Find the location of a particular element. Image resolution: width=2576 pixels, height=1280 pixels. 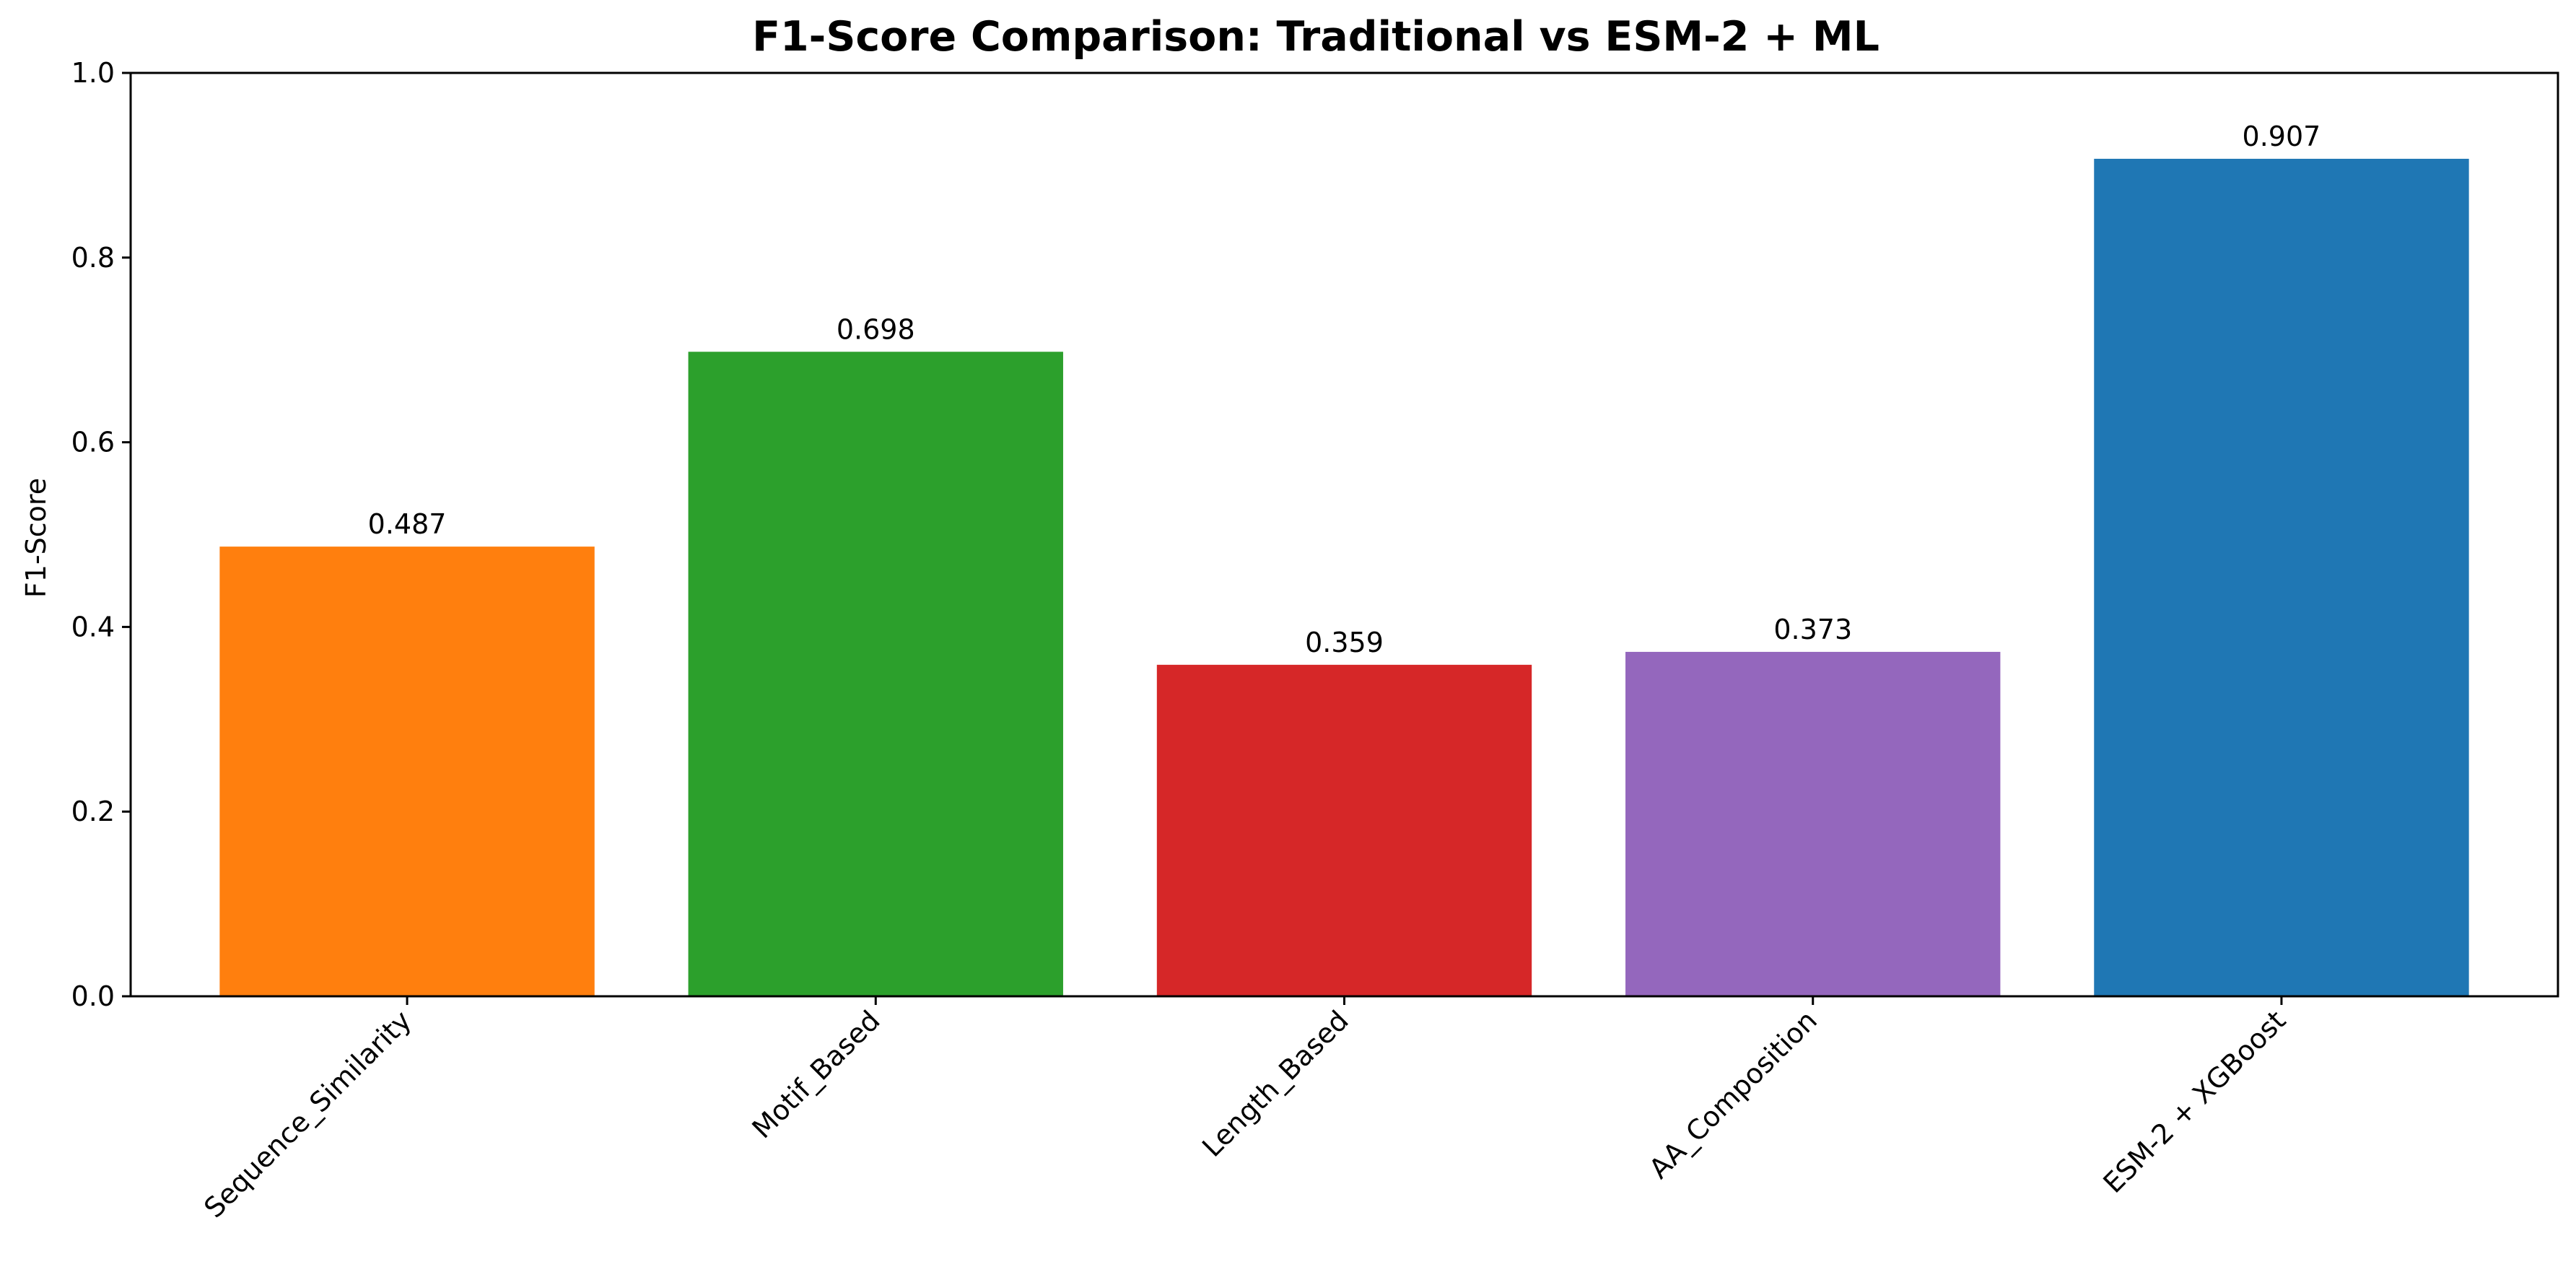

bar-value-label: 0.373 is located at coordinates (1812, 629).